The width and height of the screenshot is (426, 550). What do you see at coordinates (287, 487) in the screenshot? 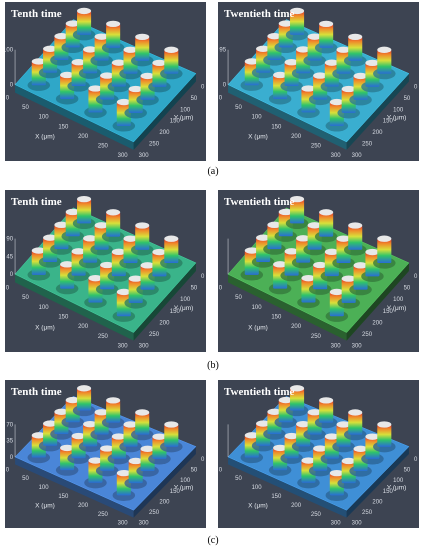
I see `platform-side-left` at bounding box center [287, 487].